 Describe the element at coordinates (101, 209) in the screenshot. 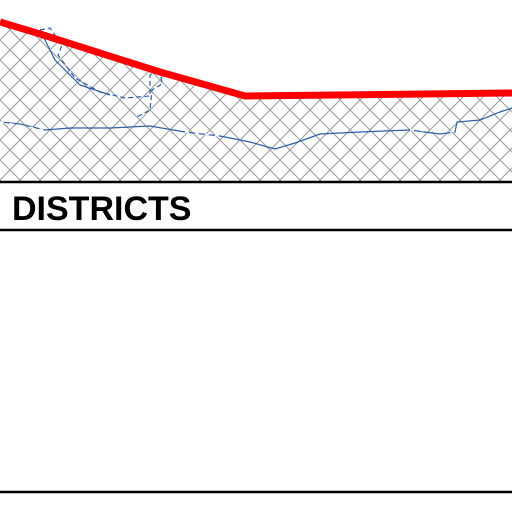

I see `legend-title: DISTRICTS` at that location.